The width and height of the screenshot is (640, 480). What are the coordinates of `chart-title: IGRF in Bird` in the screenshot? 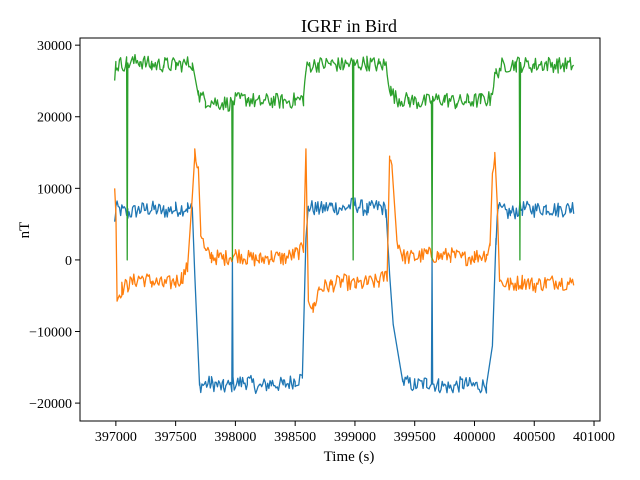 It's located at (349, 26).